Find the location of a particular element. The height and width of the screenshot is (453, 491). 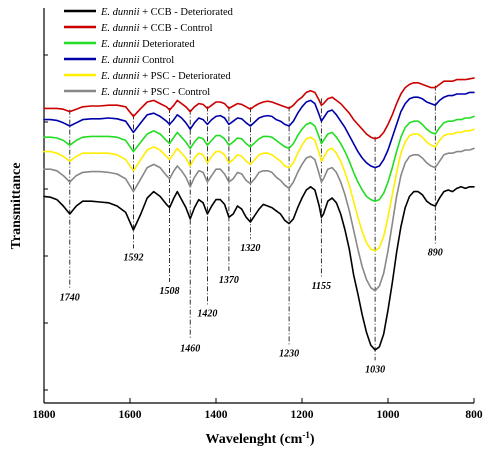

x-tick-label: 1000 is located at coordinates (388, 415).